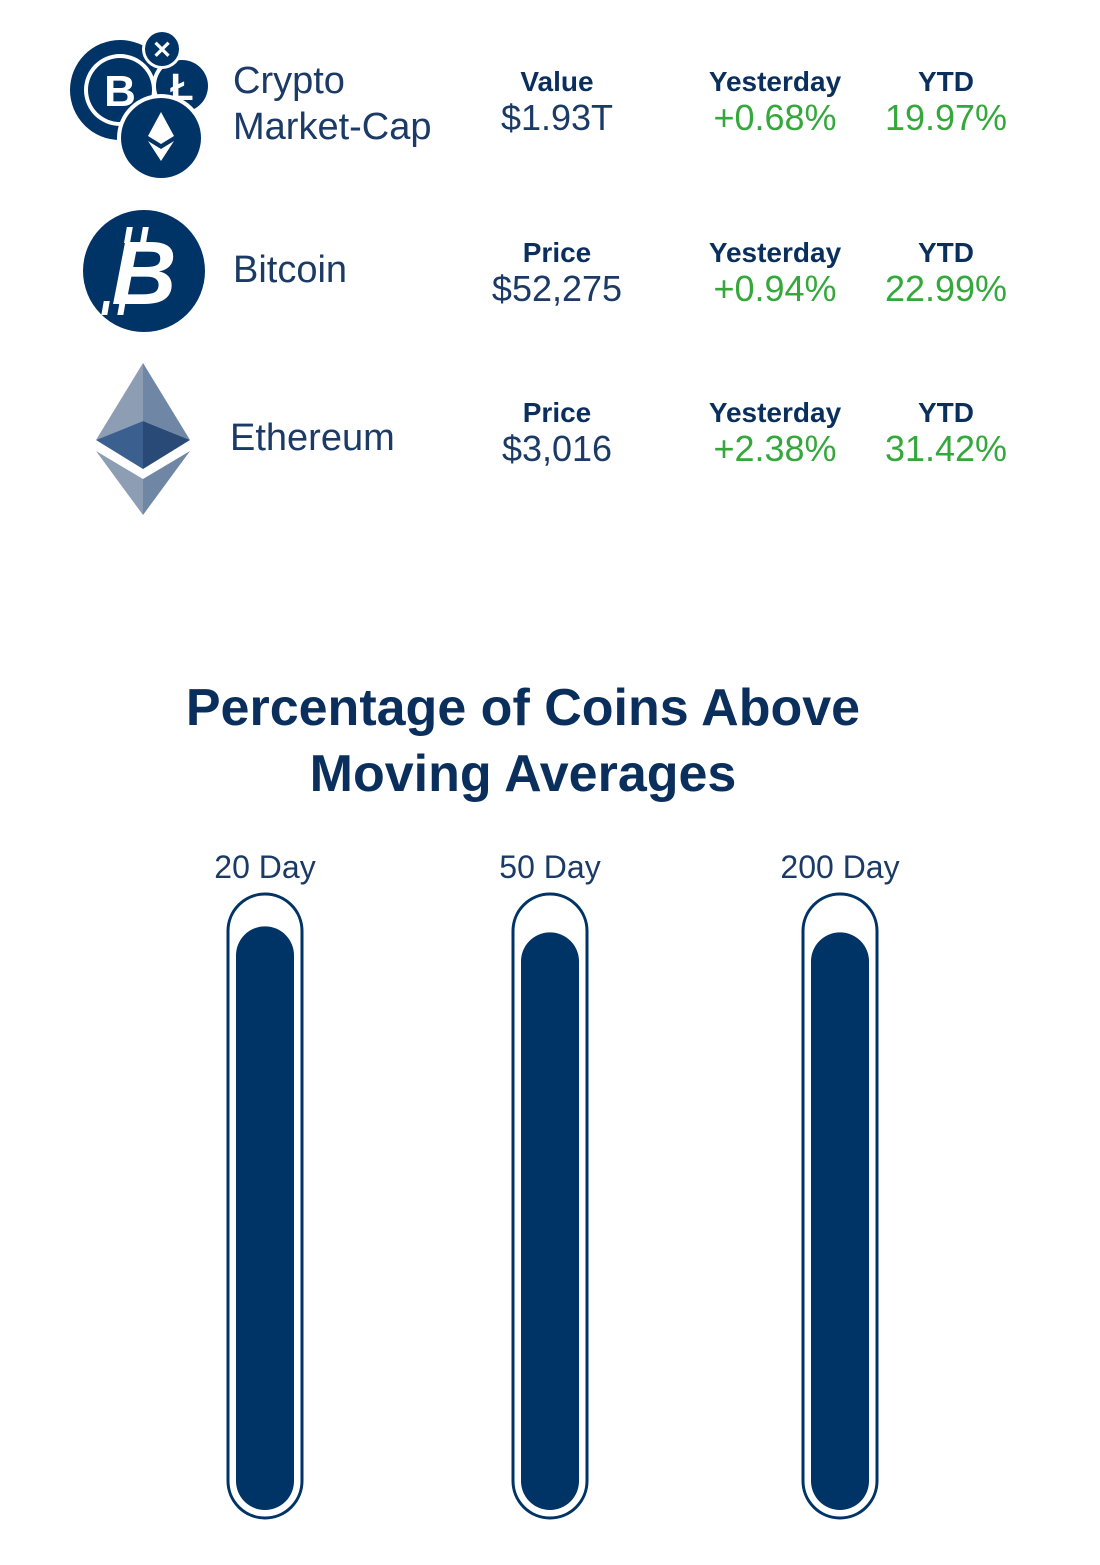  I want to click on crypto-yesterday-col: Yesterday +0.68%, so click(775, 102).